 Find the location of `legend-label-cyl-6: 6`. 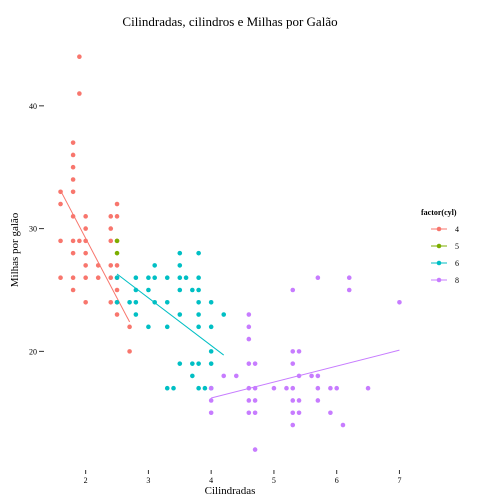

legend-label-cyl-6: 6 is located at coordinates (457, 263).